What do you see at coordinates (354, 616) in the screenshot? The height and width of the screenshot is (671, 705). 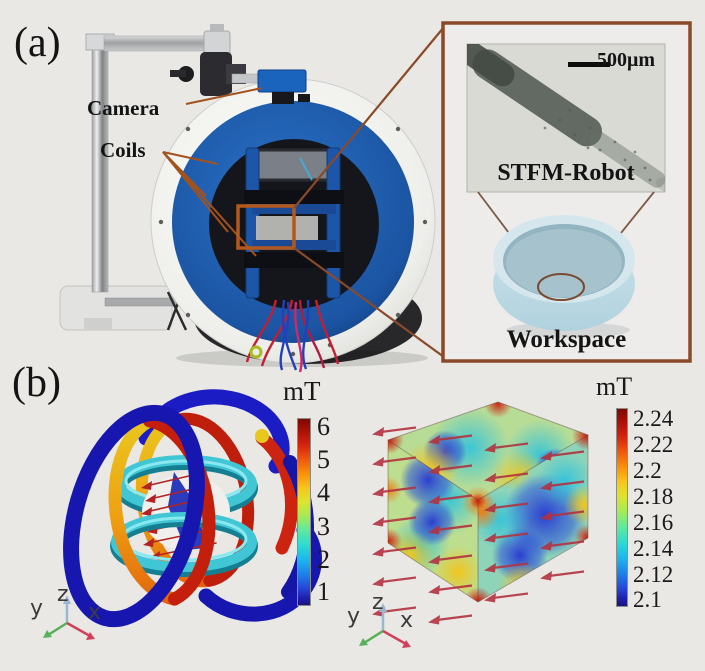 I see `triad-right-y-label: y` at bounding box center [354, 616].